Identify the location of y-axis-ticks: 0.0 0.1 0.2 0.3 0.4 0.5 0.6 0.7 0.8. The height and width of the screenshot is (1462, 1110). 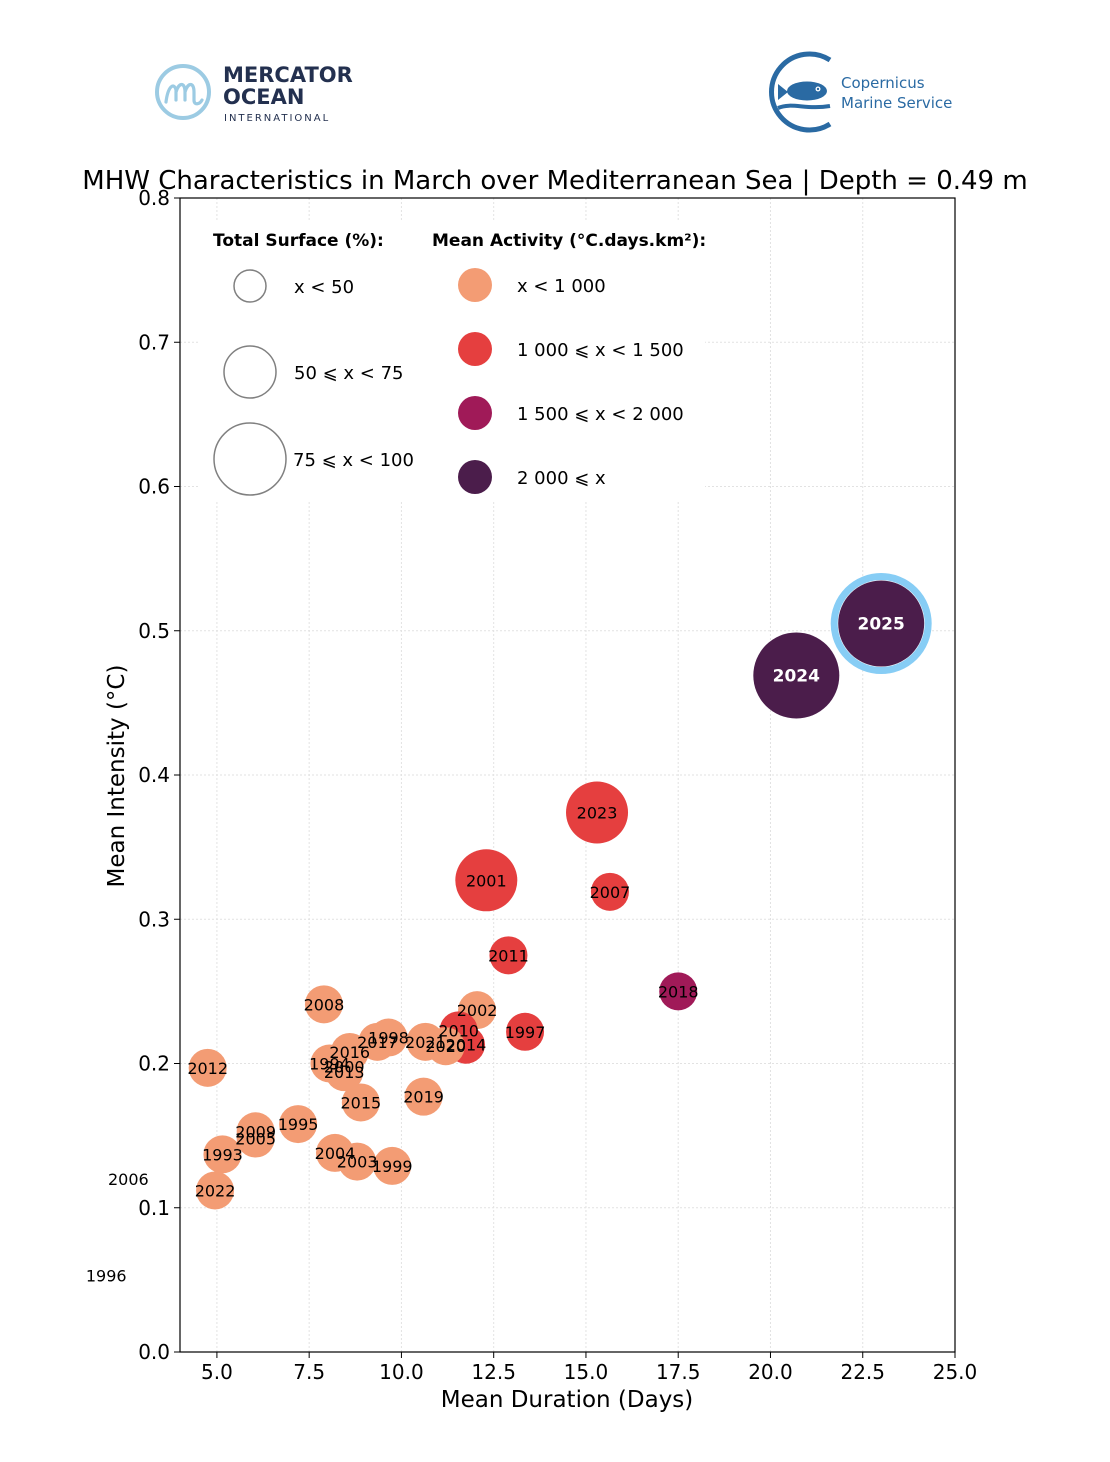
(159, 775).